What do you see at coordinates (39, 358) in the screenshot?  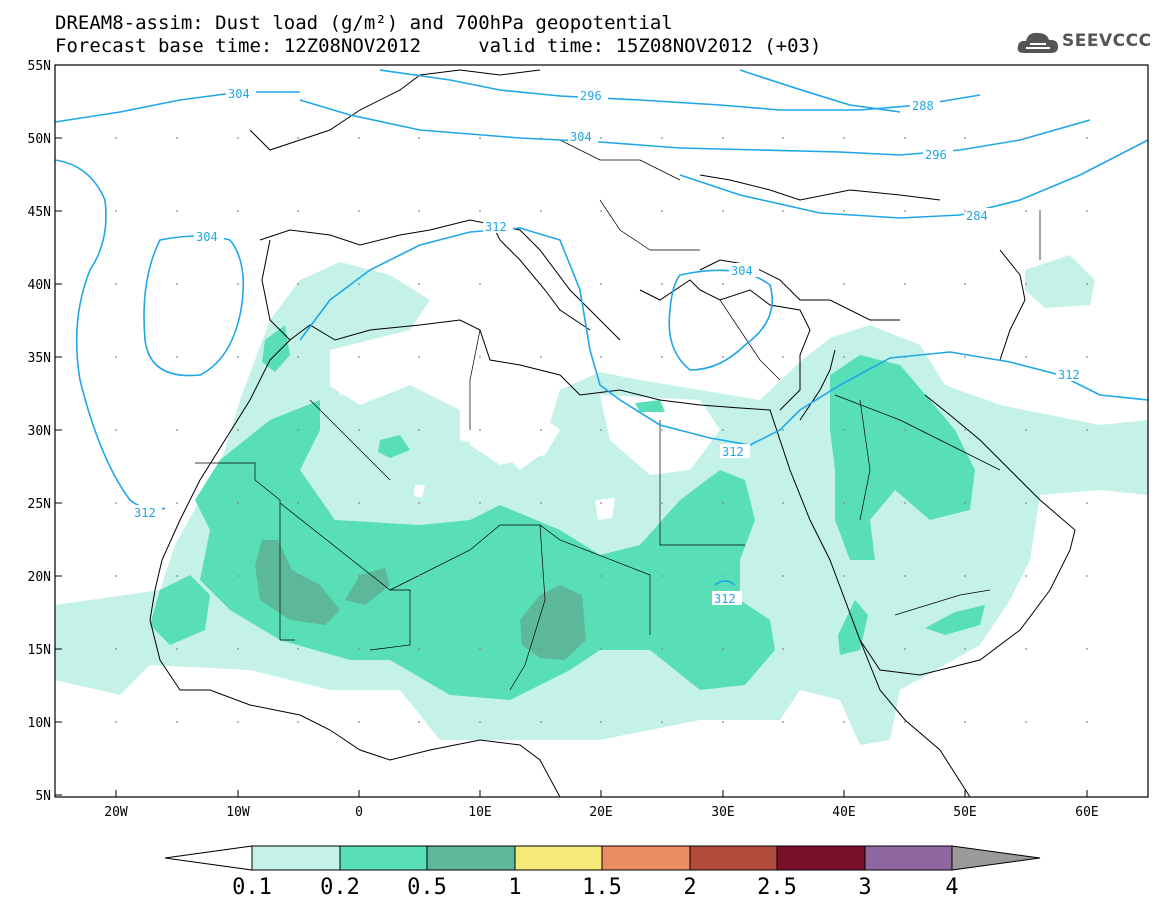 I see `lat-label: 35N` at bounding box center [39, 358].